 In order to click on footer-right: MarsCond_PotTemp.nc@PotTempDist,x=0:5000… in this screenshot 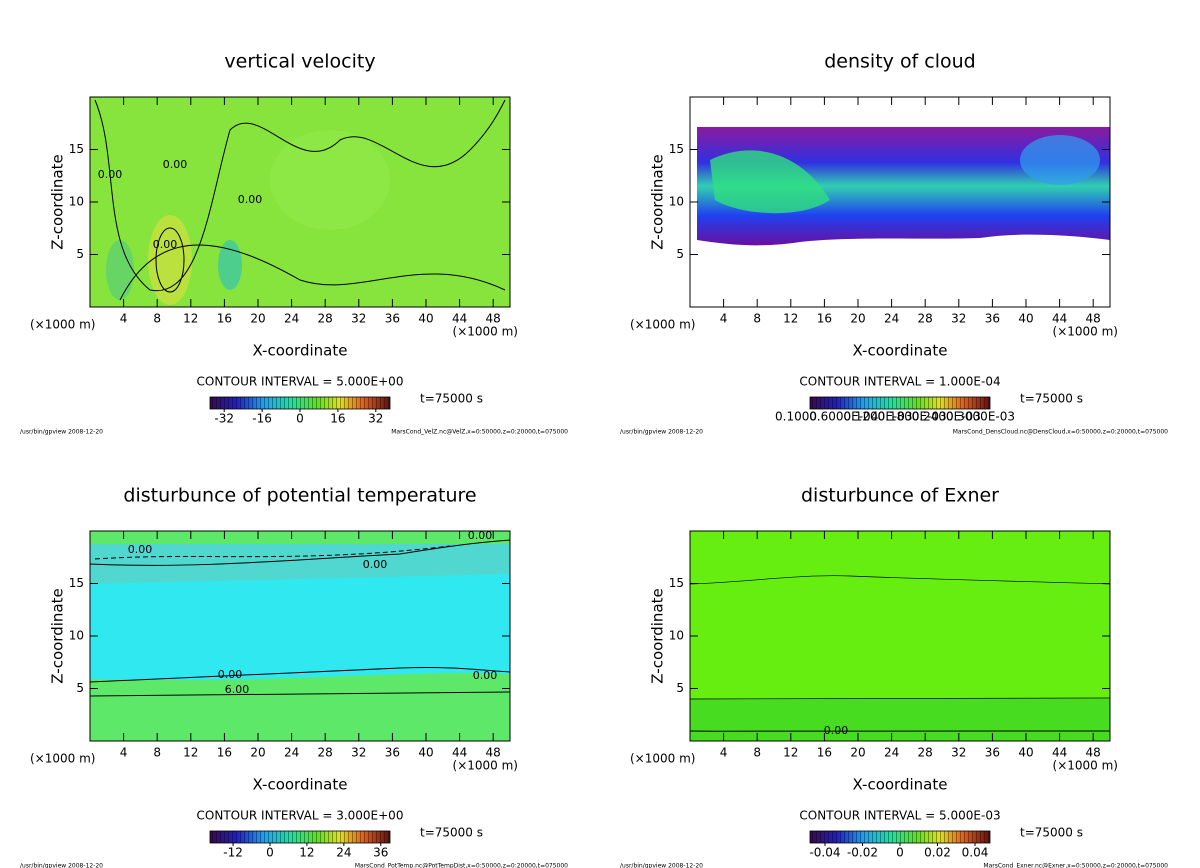, I will do `click(461, 865)`.